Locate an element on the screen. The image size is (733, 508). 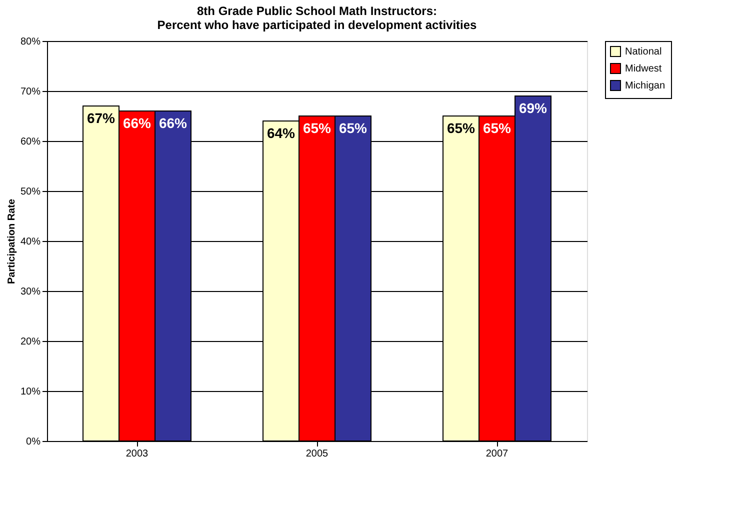
y-axis-title: Participation Rate is located at coordinates (12, 241).